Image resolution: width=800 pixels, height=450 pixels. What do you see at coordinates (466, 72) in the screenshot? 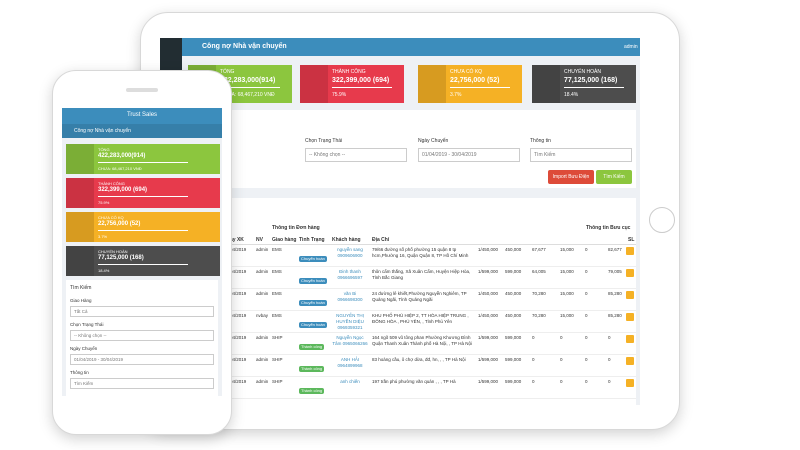
I see `card-label: CHƯA CÓ KQ` at bounding box center [466, 72].